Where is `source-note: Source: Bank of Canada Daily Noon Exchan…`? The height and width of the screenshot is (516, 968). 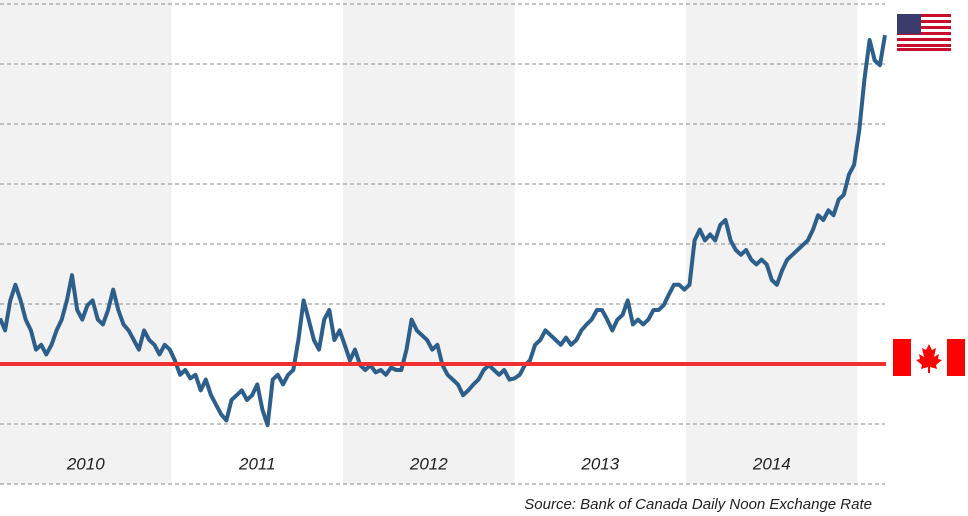 source-note: Source: Bank of Canada Daily Noon Exchan… is located at coordinates (698, 504).